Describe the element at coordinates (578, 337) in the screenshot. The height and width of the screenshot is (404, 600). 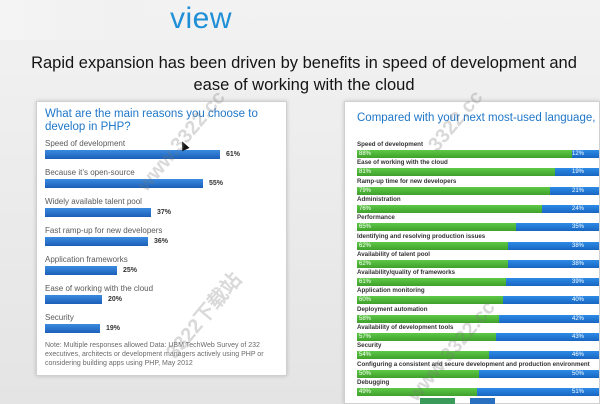
I see `worse-value: 43%` at that location.